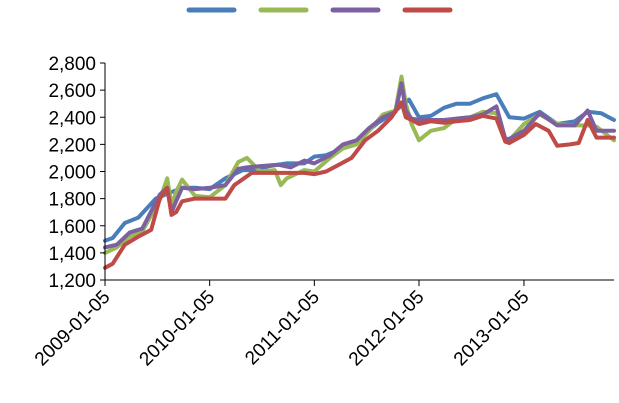  Describe the element at coordinates (72, 145) in the screenshot. I see `y-tick-label: 2,200` at that location.